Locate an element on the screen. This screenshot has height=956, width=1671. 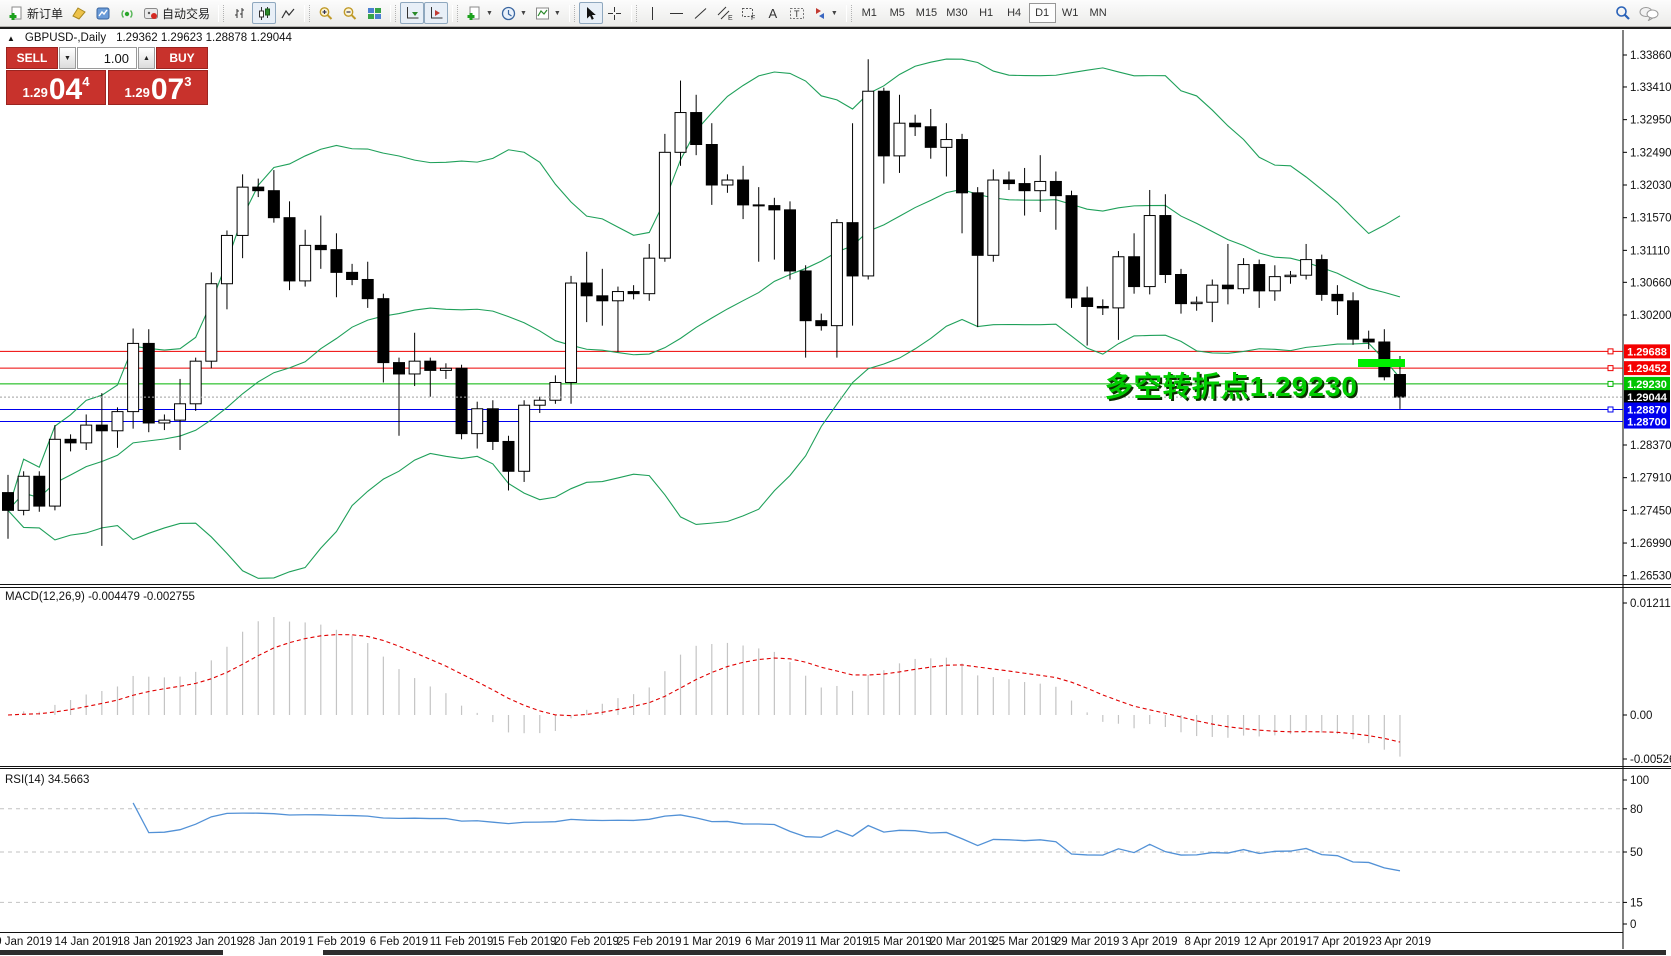
signals-icon is located at coordinates (127, 13).